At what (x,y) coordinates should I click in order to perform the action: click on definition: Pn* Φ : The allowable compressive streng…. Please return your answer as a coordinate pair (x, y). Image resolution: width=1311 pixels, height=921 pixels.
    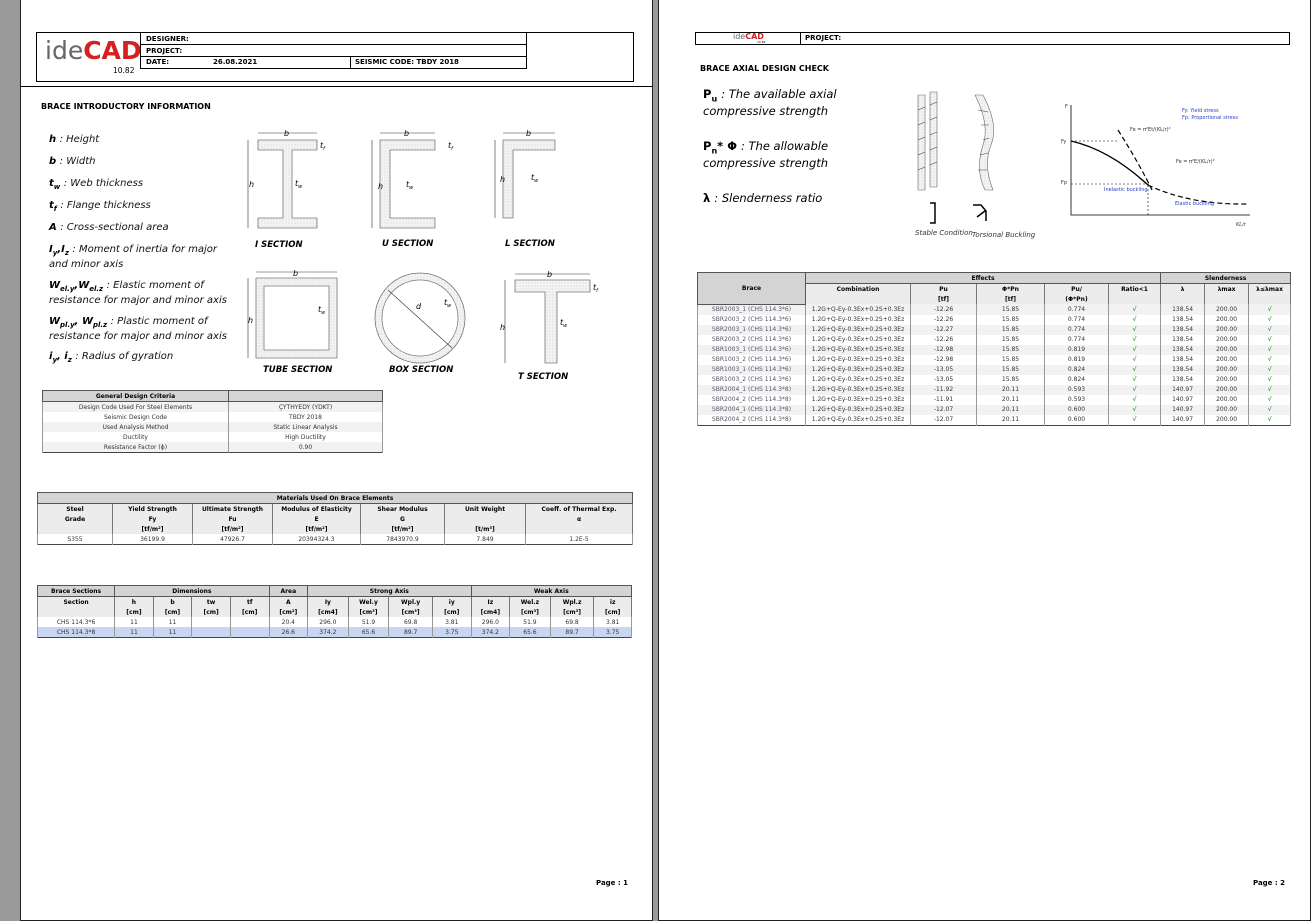
    Looking at the image, I should click on (790, 154).